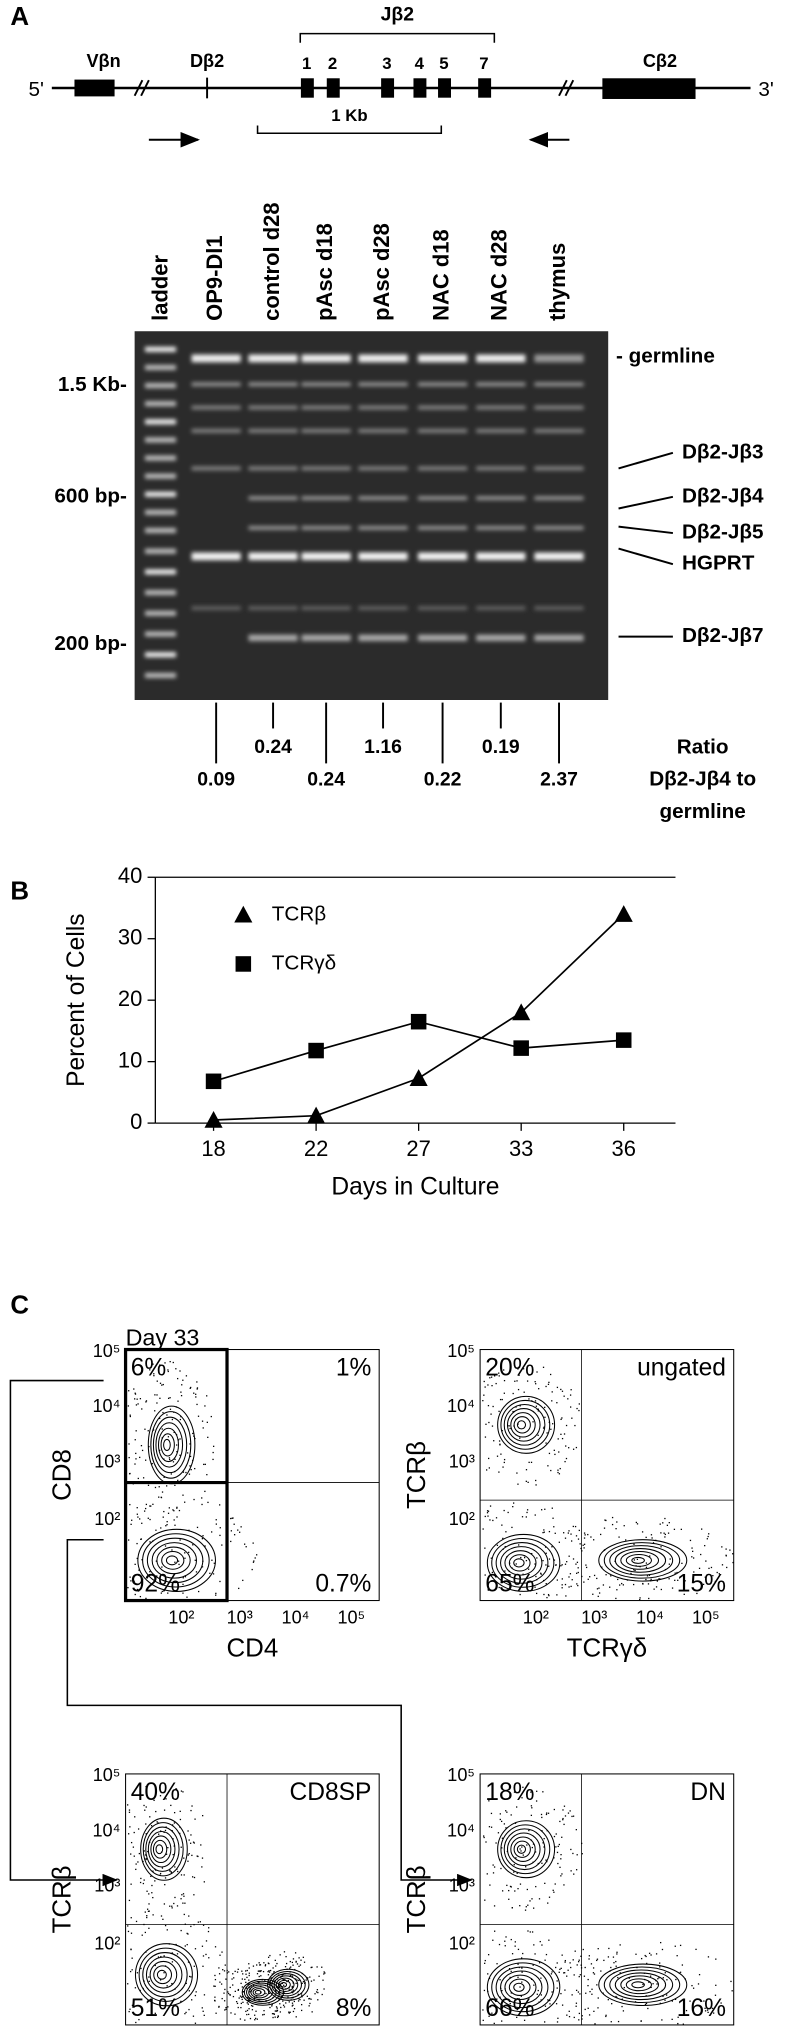 The width and height of the screenshot is (792, 2034). What do you see at coordinates (718, 563) in the screenshot?
I see `band-label: HGPRT` at bounding box center [718, 563].